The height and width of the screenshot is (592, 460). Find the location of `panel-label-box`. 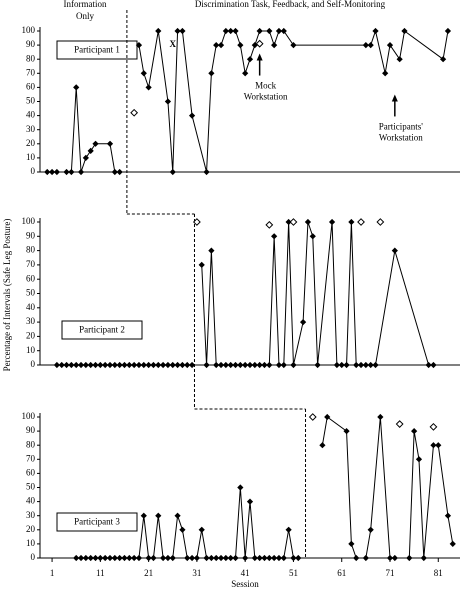

panel-label-box is located at coordinates (97, 522).